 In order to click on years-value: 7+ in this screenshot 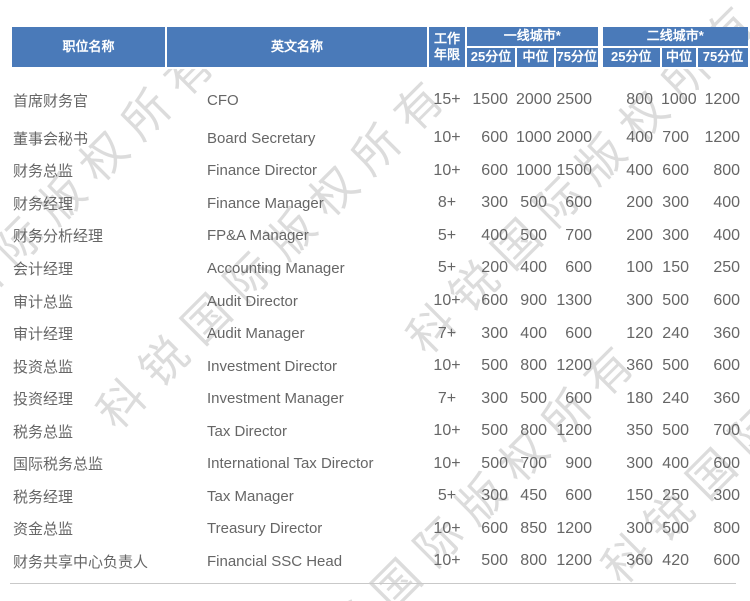, I will do `click(447, 398)`.